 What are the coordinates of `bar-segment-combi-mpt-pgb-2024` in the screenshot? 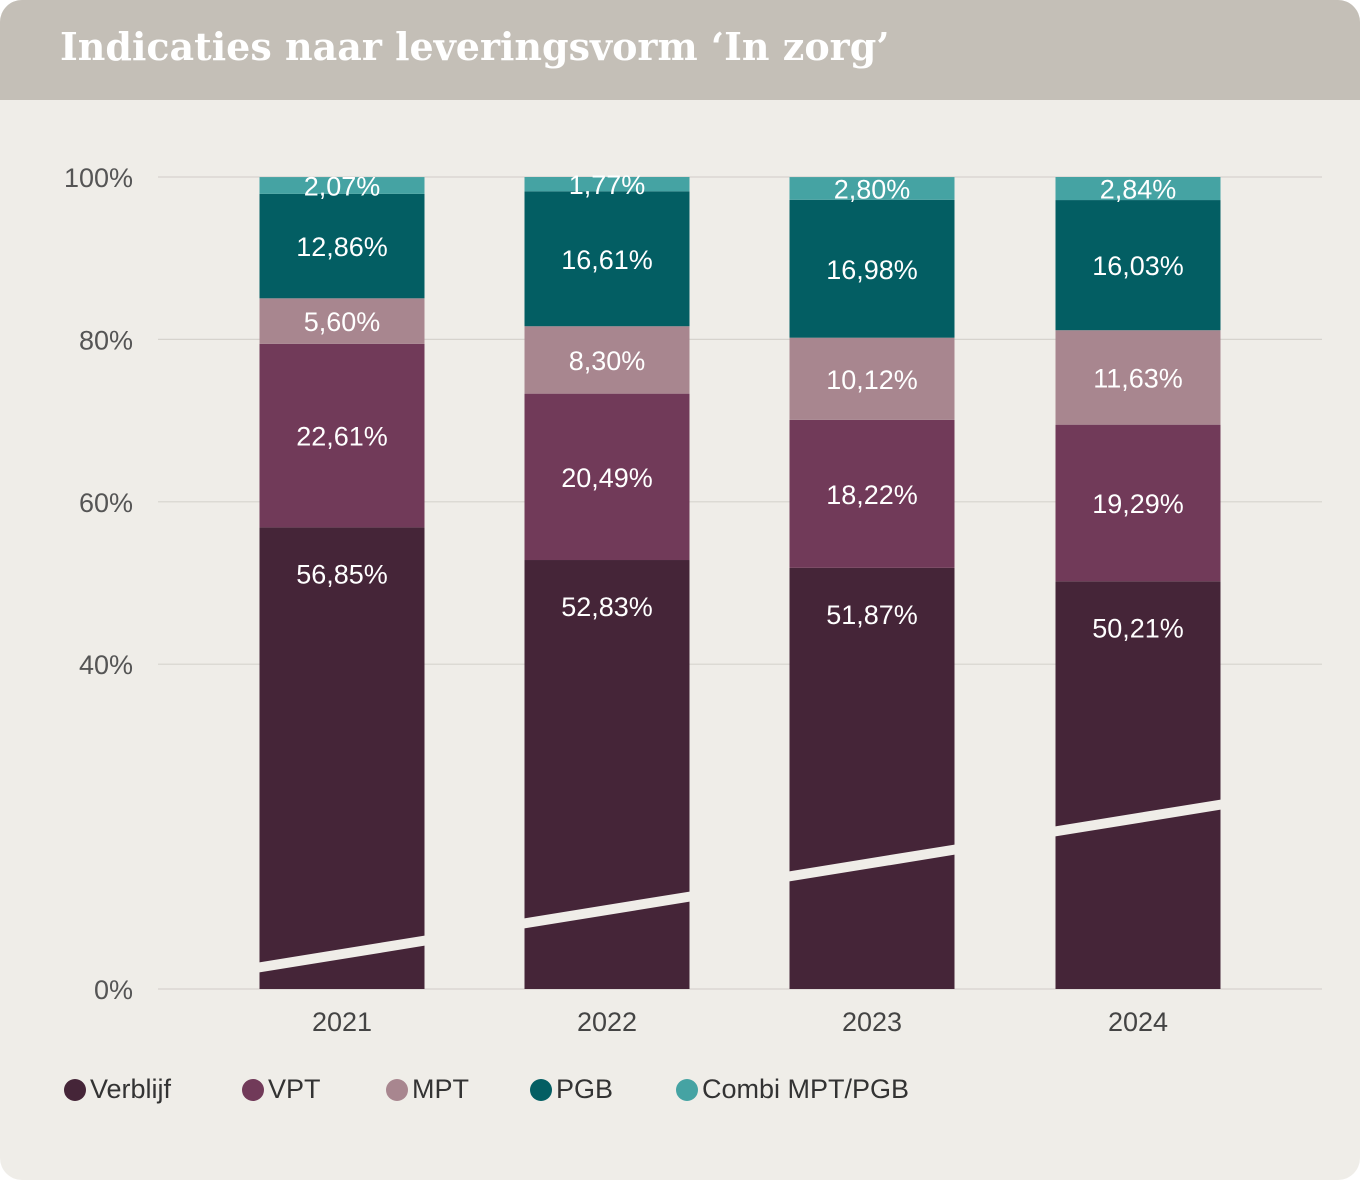 It's located at (1138, 189).